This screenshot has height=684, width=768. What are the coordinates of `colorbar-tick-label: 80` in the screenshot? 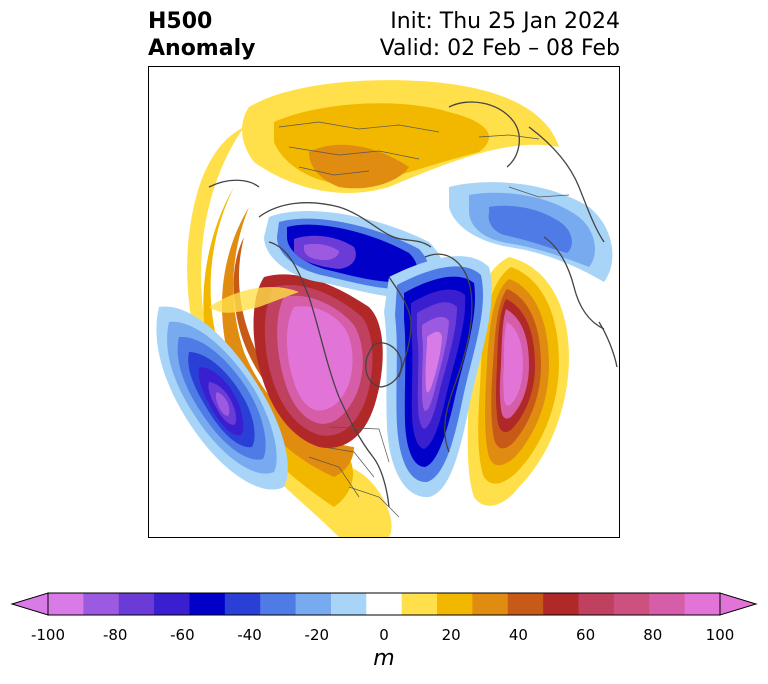 It's located at (653, 635).